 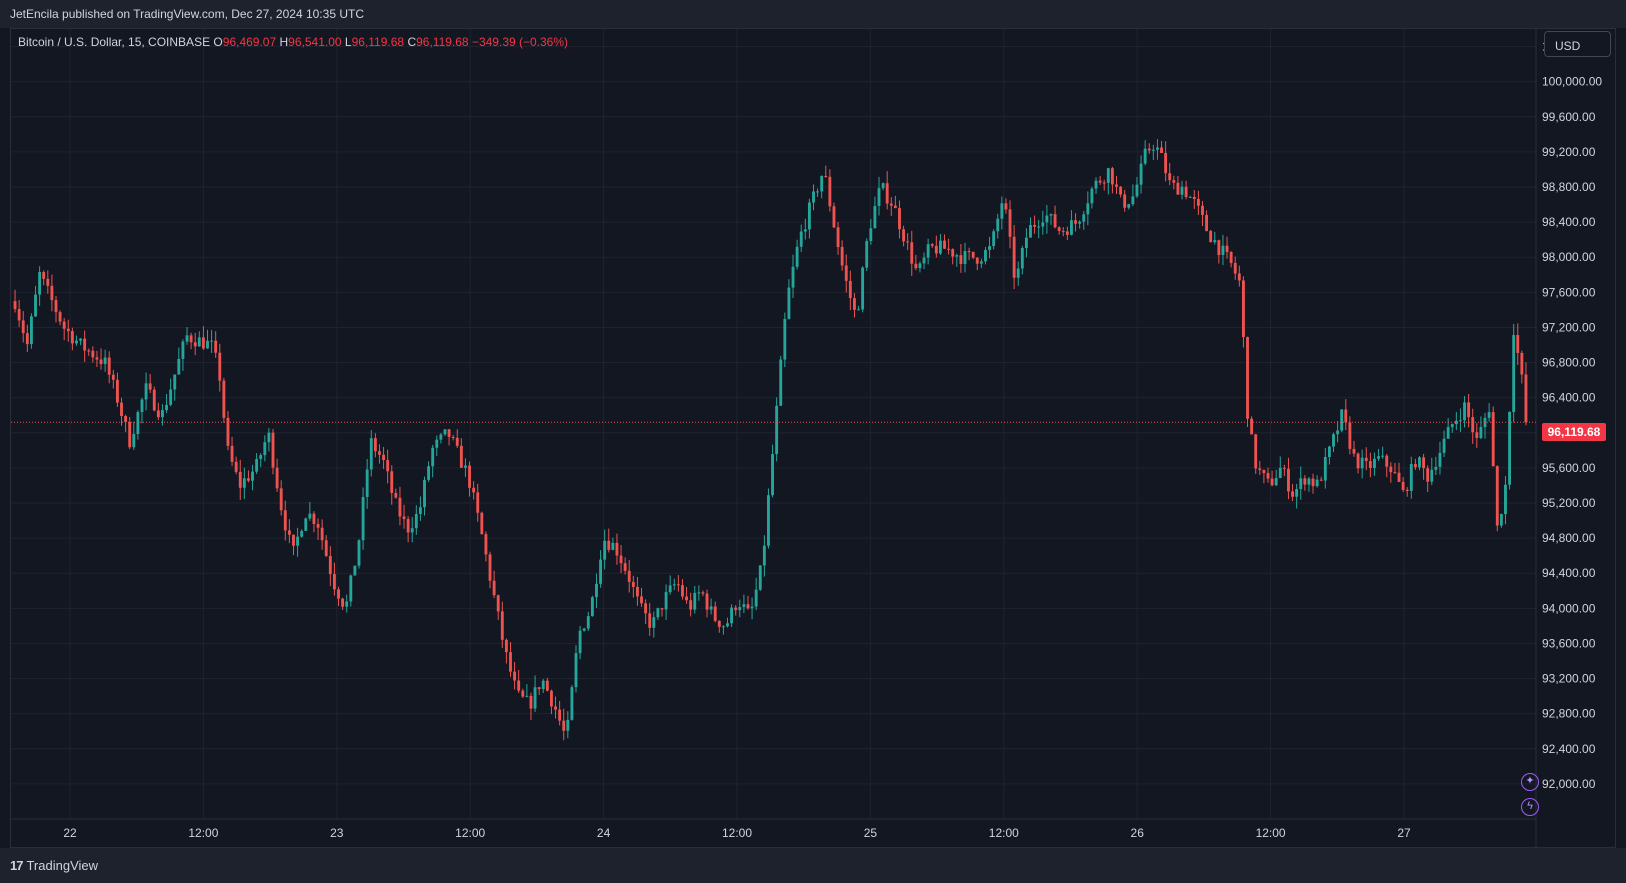 What do you see at coordinates (520, 42) in the screenshot?
I see `change-value: −349.39 (−0.36%)` at bounding box center [520, 42].